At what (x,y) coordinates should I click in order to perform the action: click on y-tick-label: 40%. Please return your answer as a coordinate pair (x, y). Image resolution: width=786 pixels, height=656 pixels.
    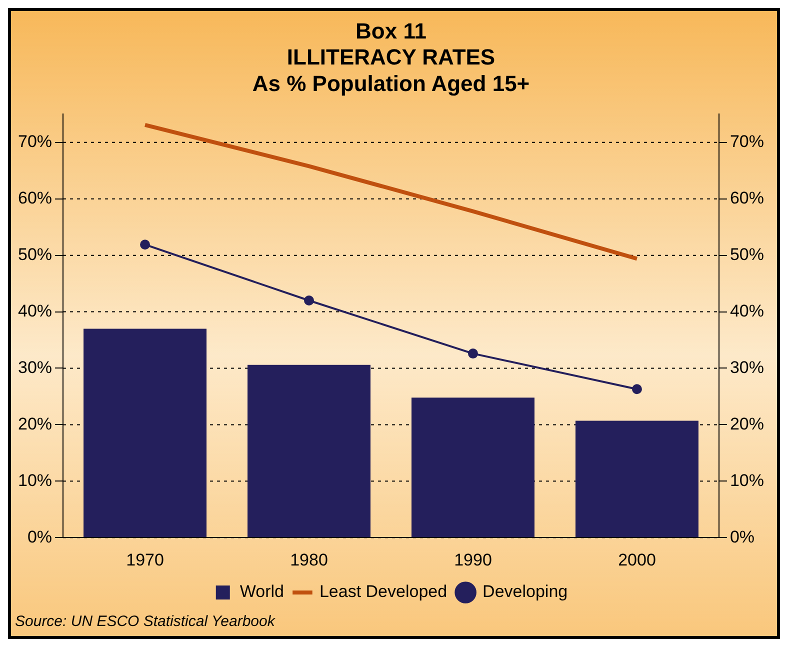
    Looking at the image, I should click on (35, 310).